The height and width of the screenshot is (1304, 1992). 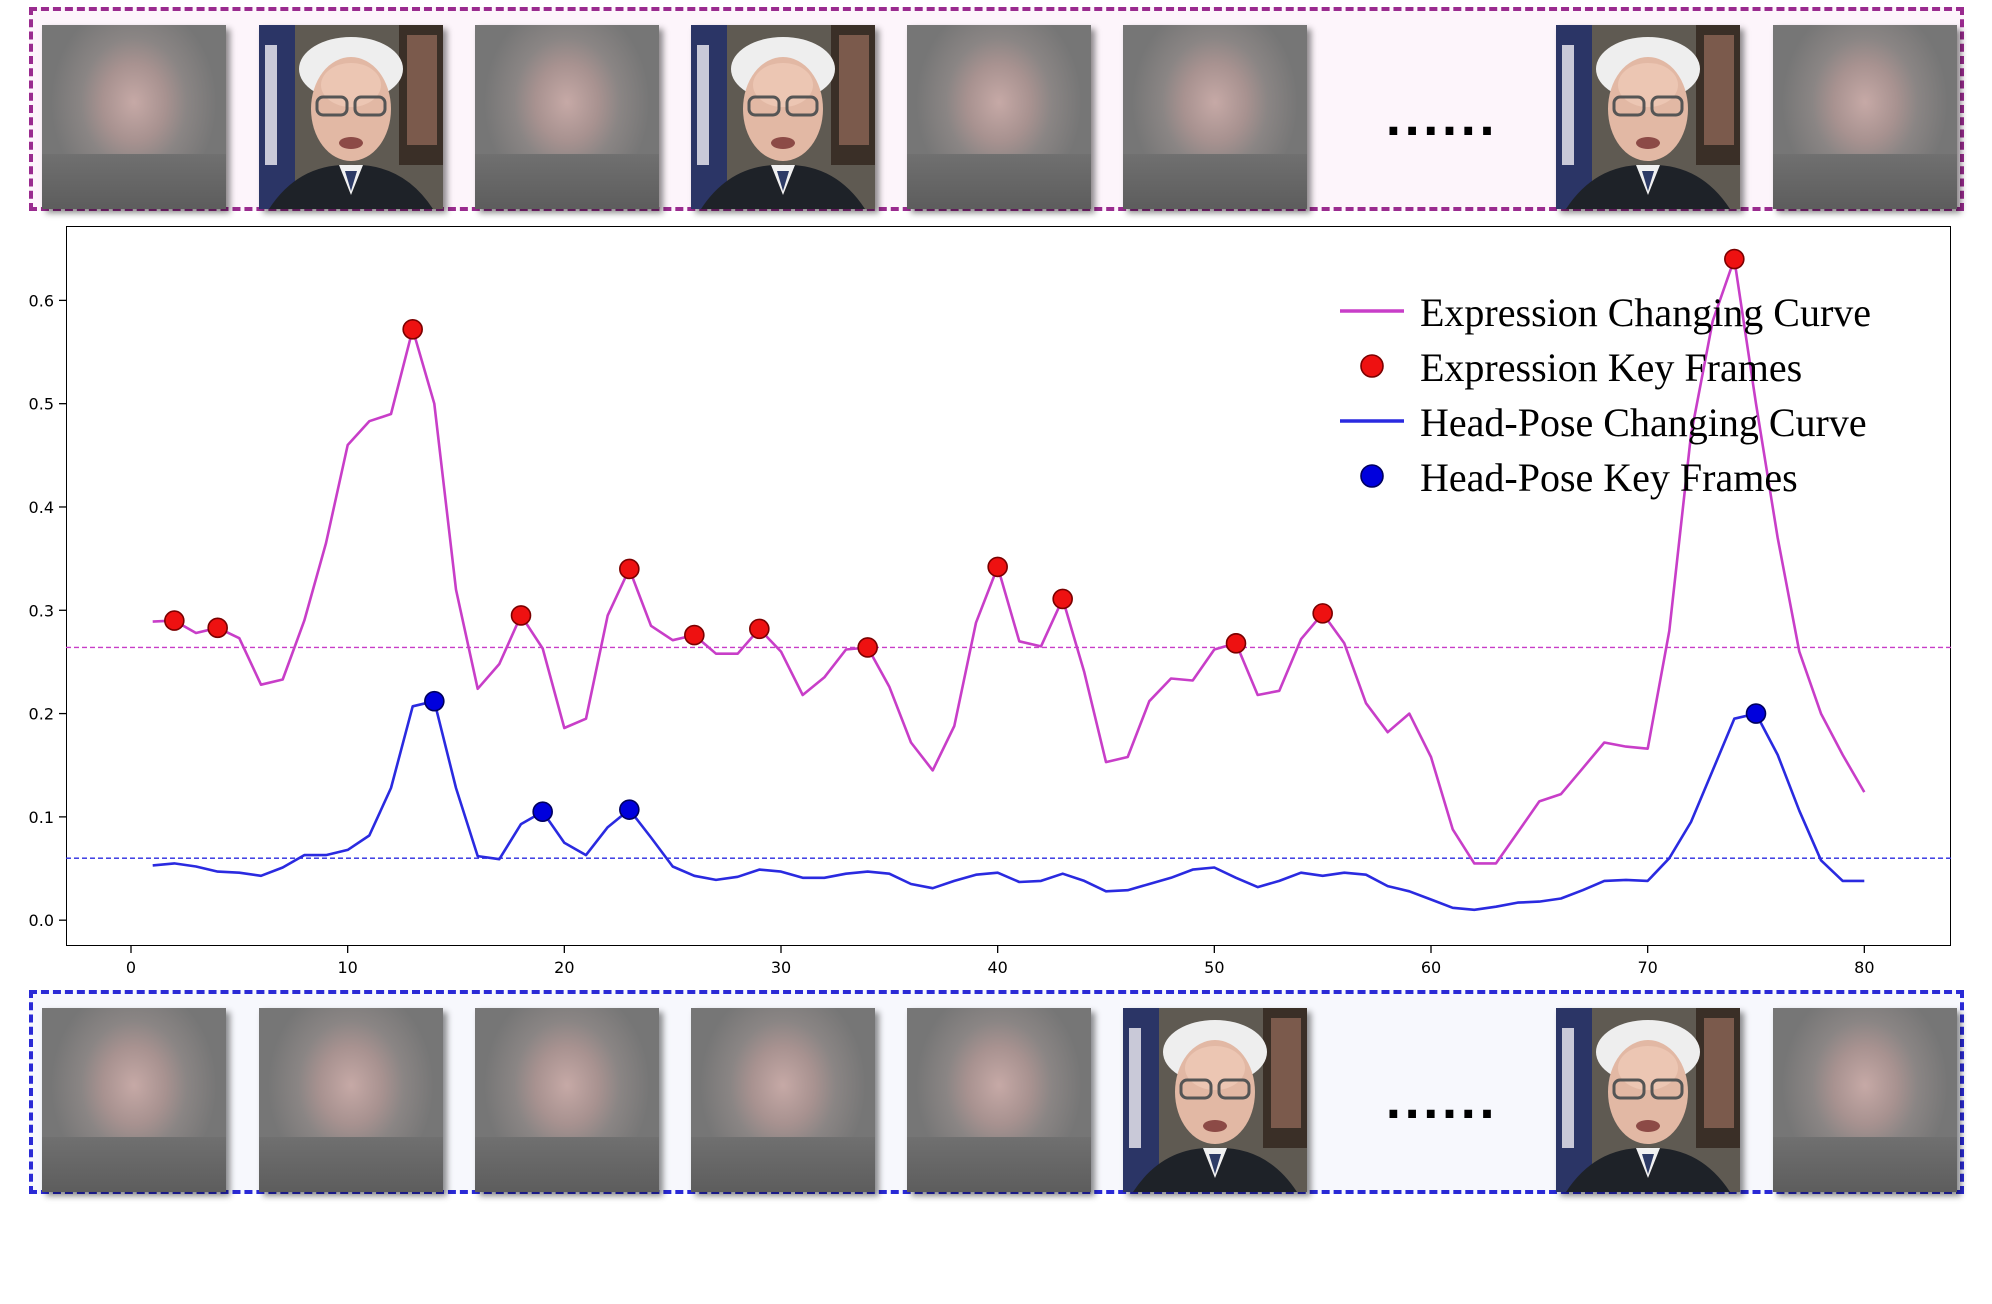 I want to click on x-tick-label: 80, so click(x=1864, y=967).